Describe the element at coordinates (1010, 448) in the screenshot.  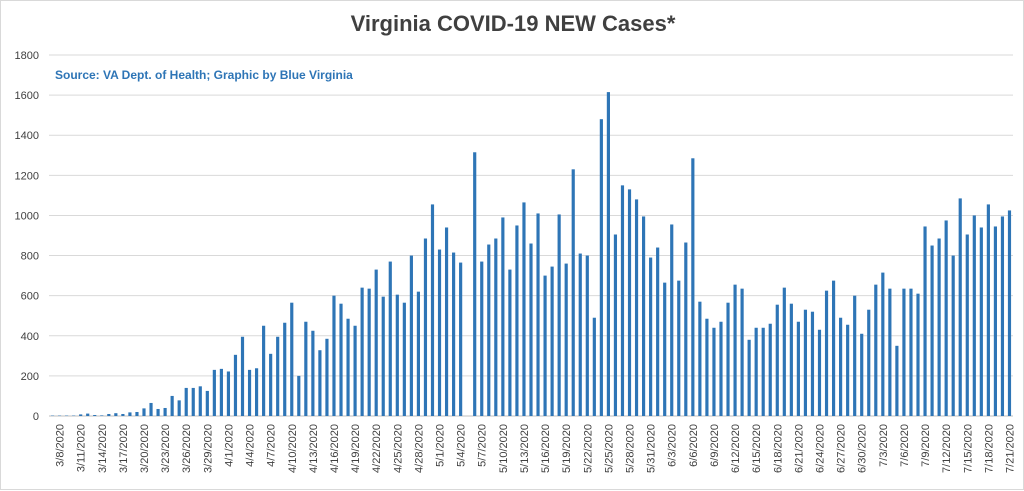
I see `x-tick-label: 7/21/2020` at that location.